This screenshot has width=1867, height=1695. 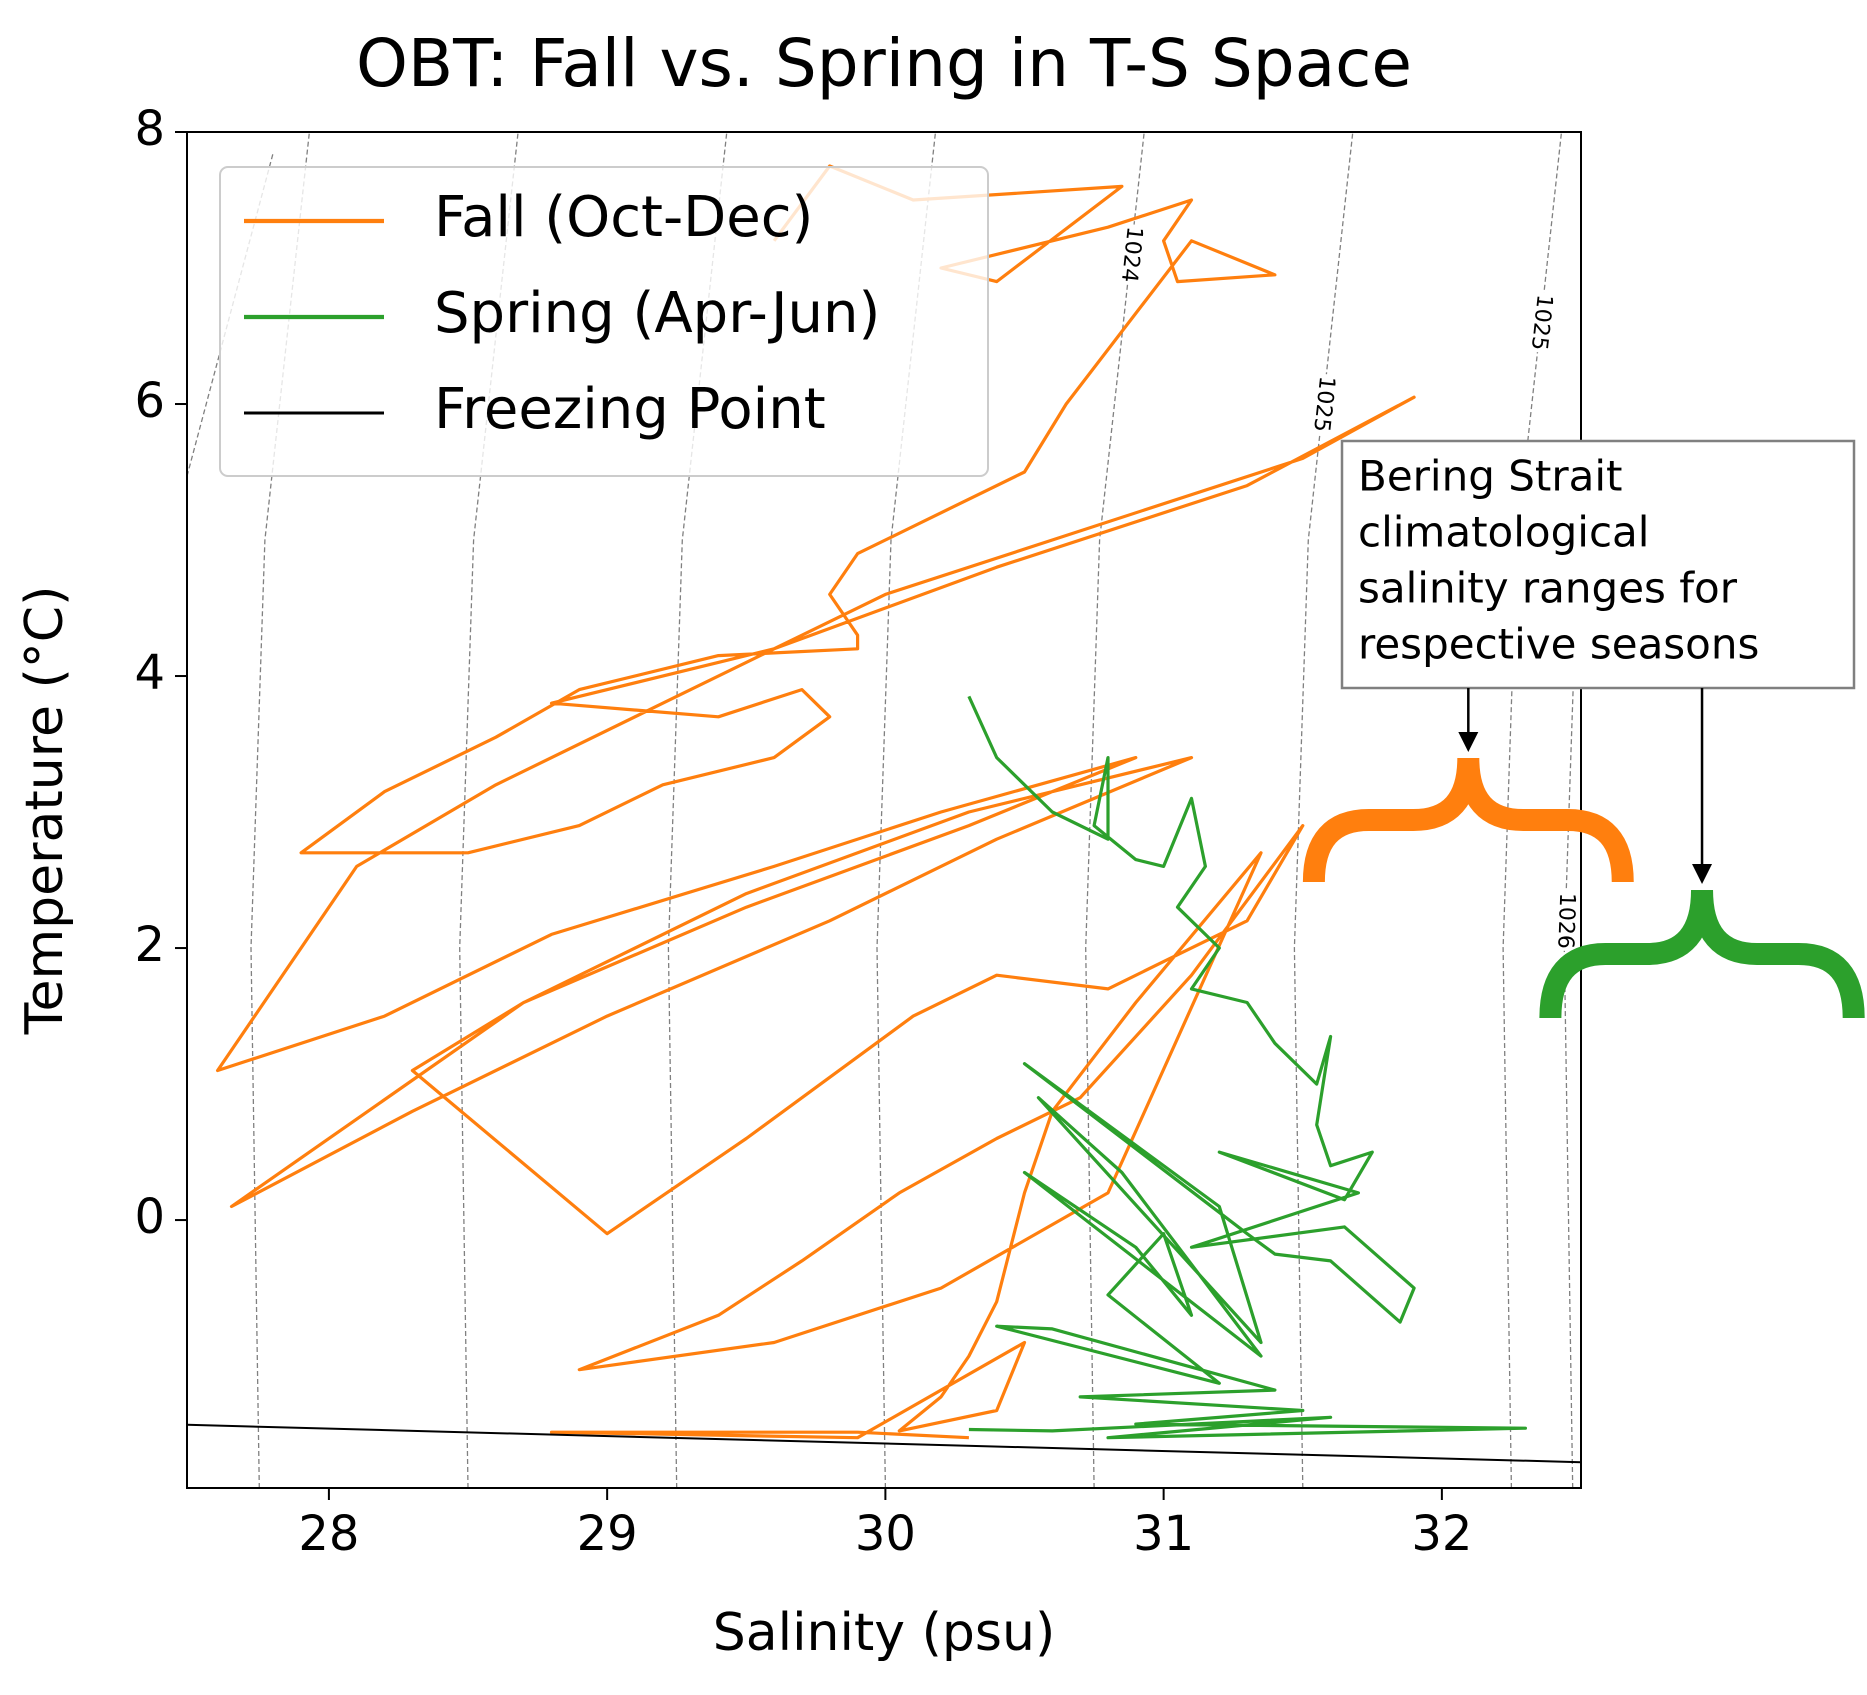 I want to click on annotation-text: Bering Strait, so click(x=1490, y=476).